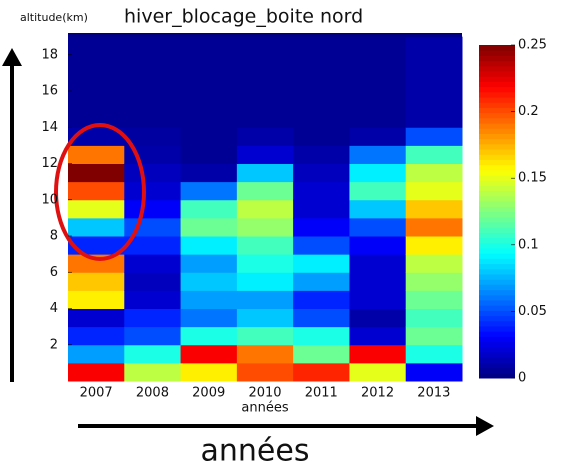 The image size is (563, 471). Describe the element at coordinates (54, 236) in the screenshot. I see `y-tick-label: 8` at that location.